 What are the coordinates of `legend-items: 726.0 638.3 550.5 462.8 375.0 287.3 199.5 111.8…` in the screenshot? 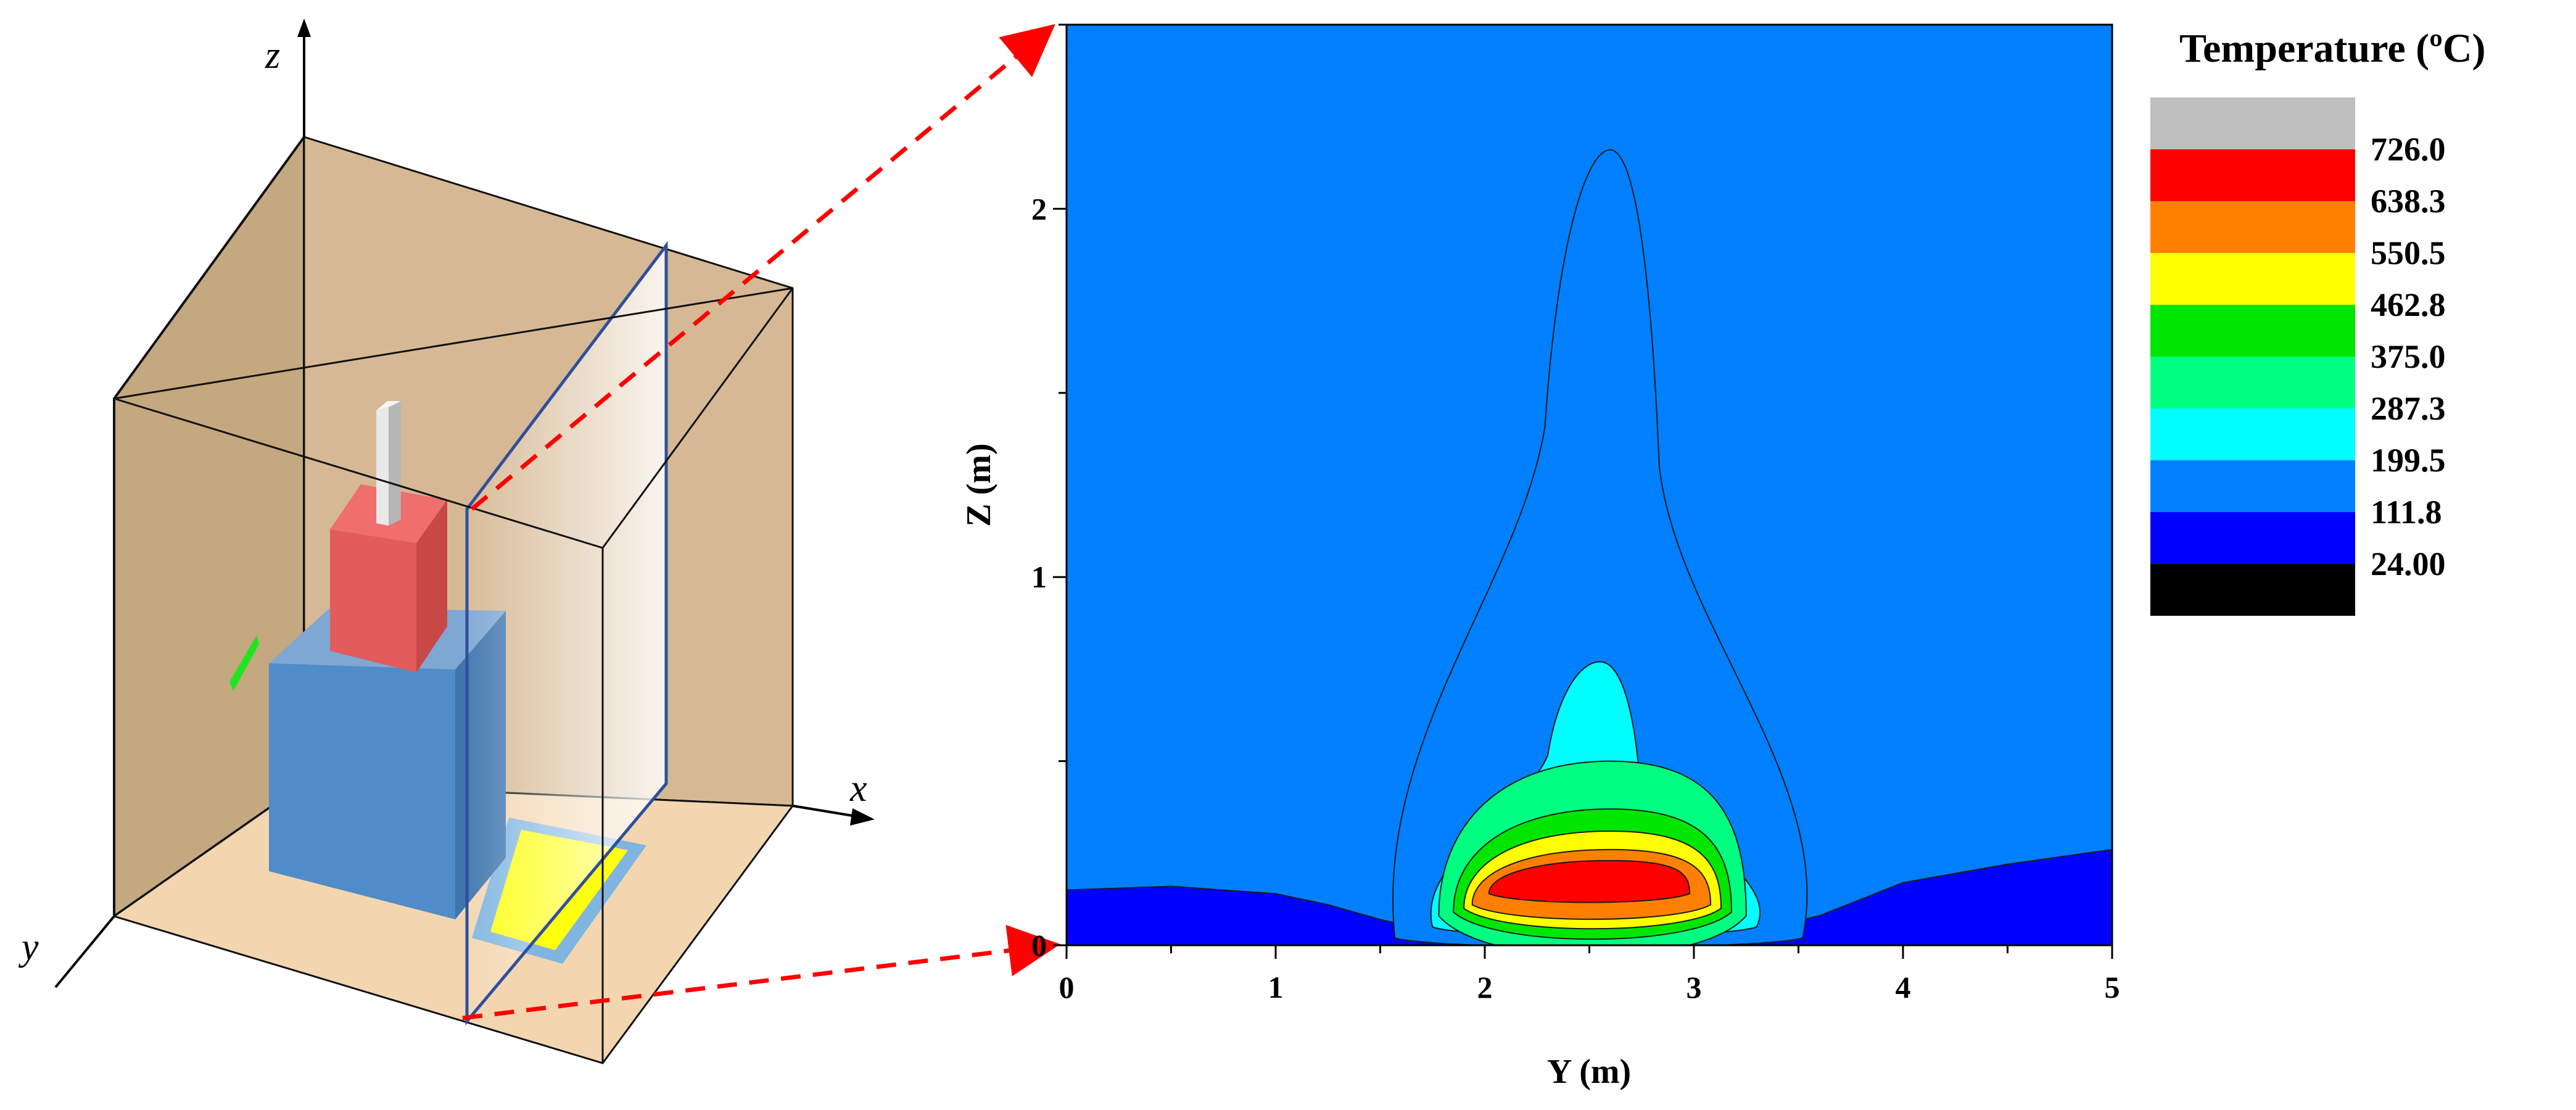 It's located at (2298, 357).